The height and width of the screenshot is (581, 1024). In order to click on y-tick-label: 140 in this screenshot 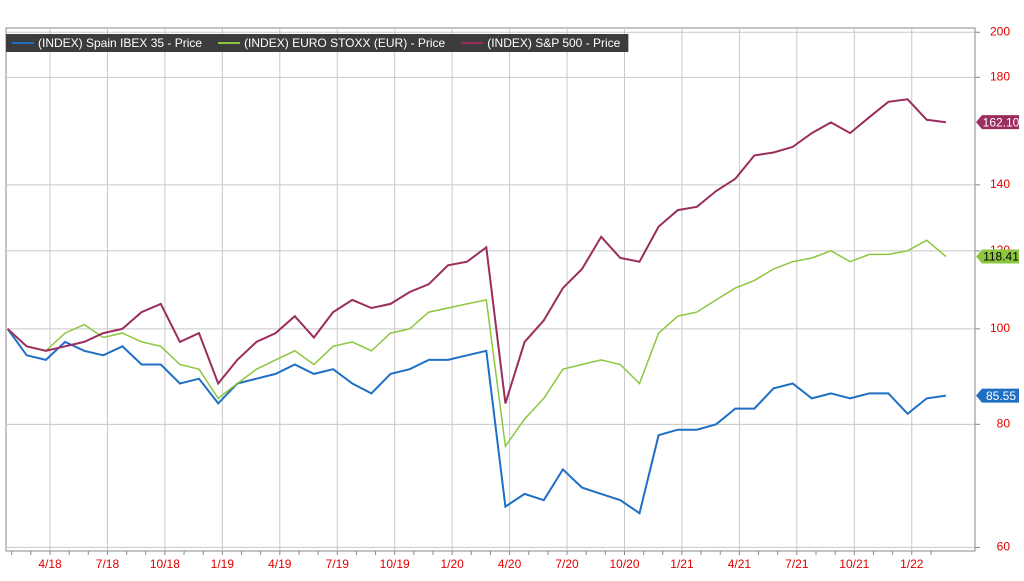, I will do `click(1000, 184)`.